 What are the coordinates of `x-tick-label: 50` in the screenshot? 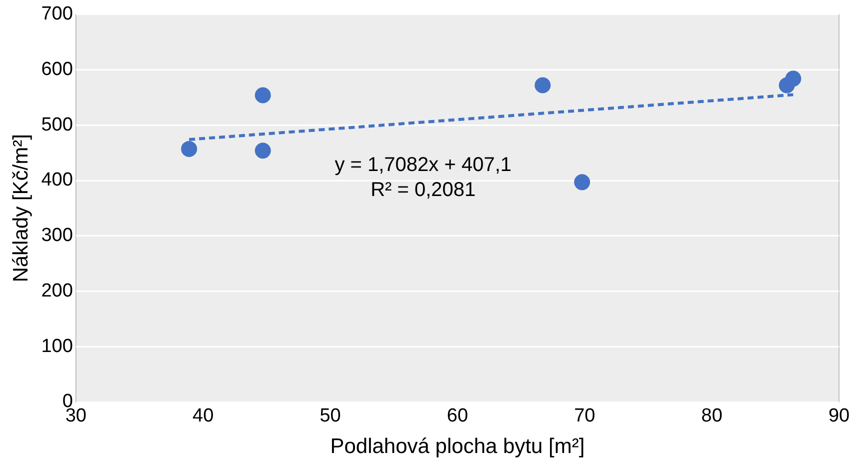 It's located at (330, 416).